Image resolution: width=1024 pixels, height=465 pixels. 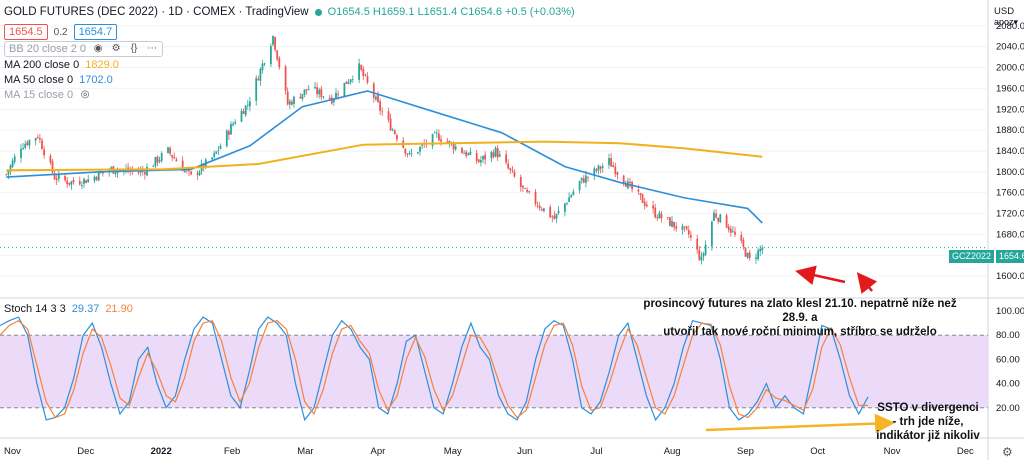 I want to click on eye-icon: ◉, so click(x=98, y=48).